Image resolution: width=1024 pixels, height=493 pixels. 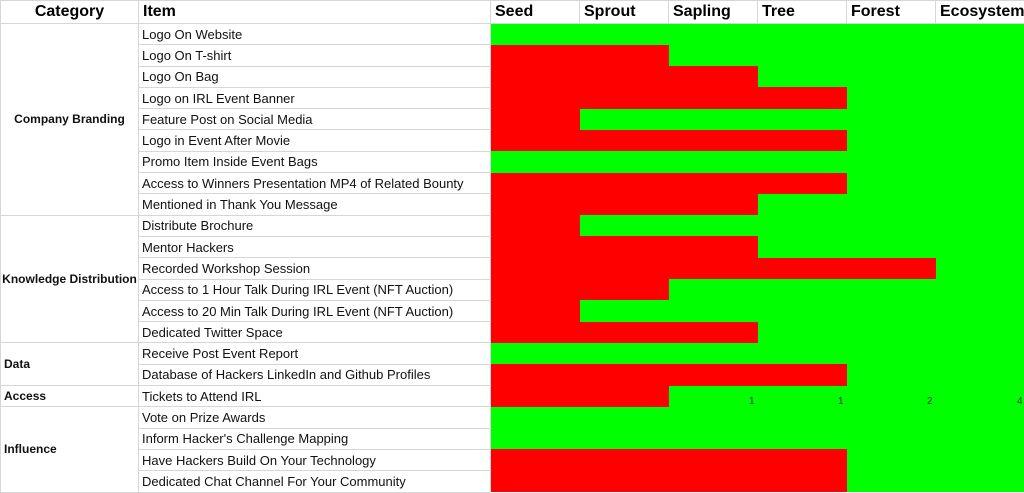 I want to click on item-cell: Receive Post Event Report, so click(x=314, y=353).